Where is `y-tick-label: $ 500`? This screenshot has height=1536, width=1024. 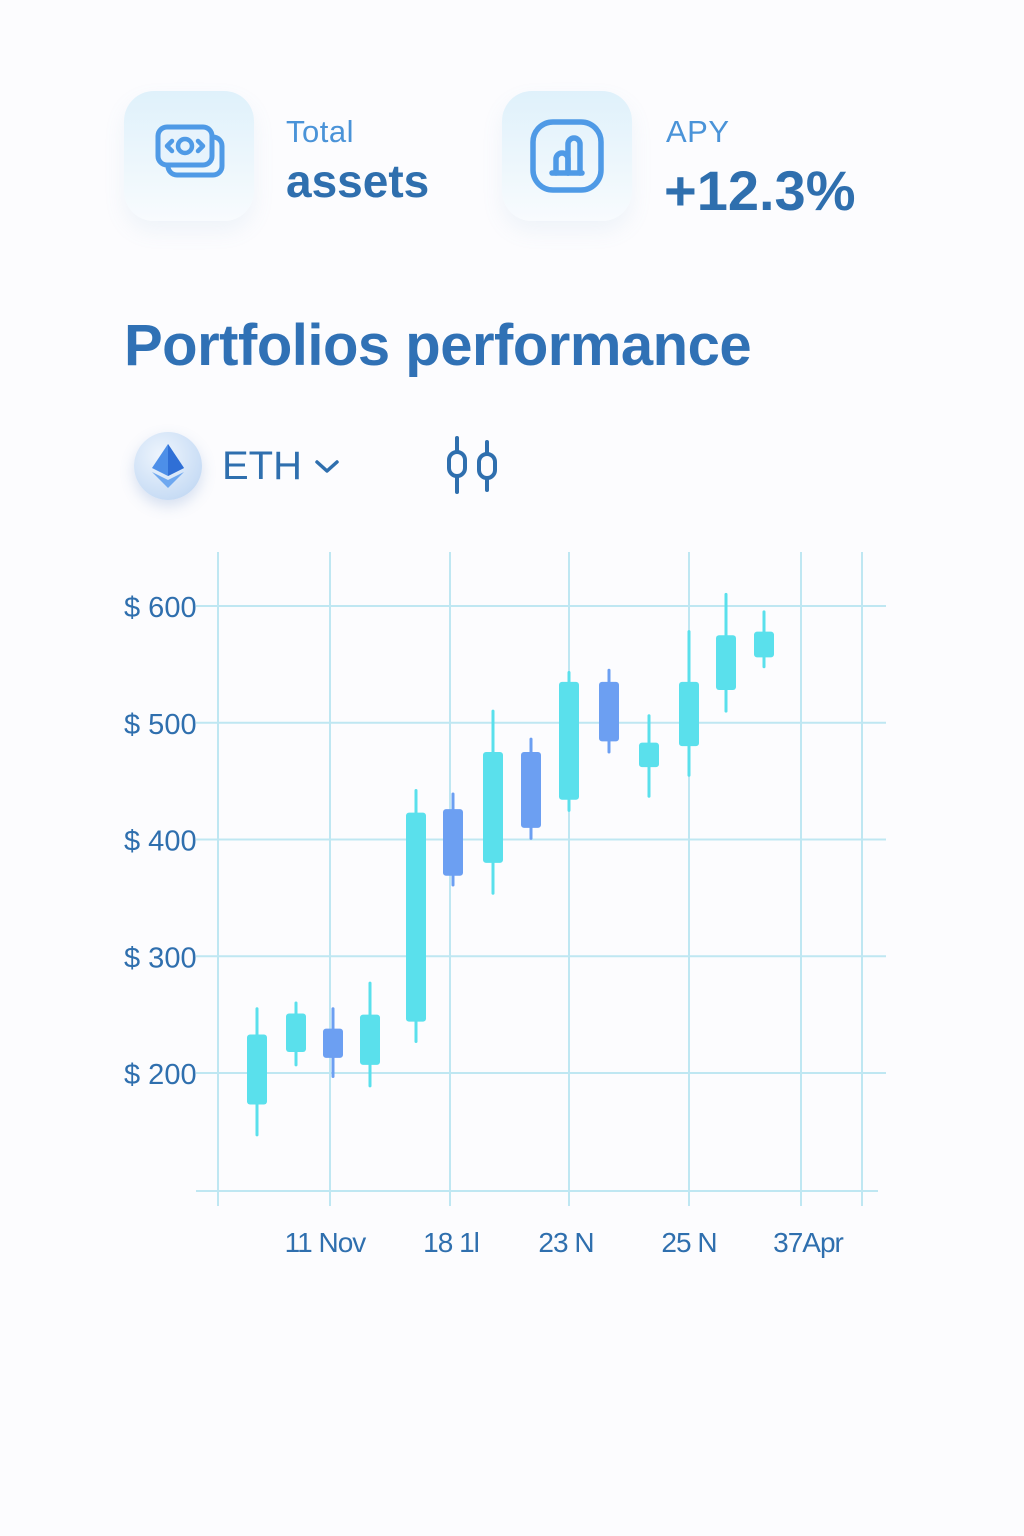 y-tick-label: $ 500 is located at coordinates (160, 725).